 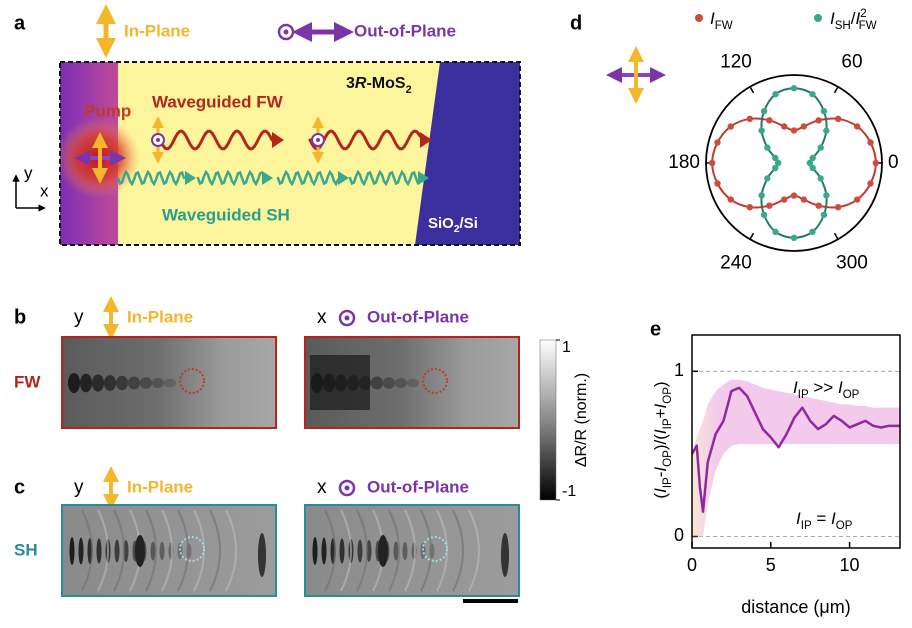 I want to click on theta-tick-label: 300, so click(x=852, y=262).